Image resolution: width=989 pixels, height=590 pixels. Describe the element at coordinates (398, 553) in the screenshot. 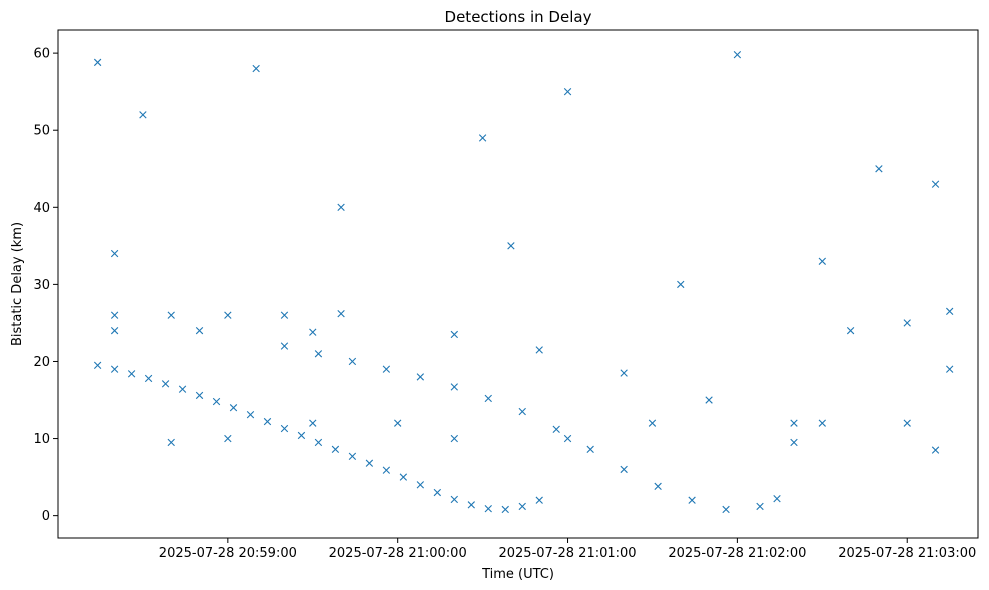

I see `x-tick-label: 2025-07-28 21:00:00` at that location.